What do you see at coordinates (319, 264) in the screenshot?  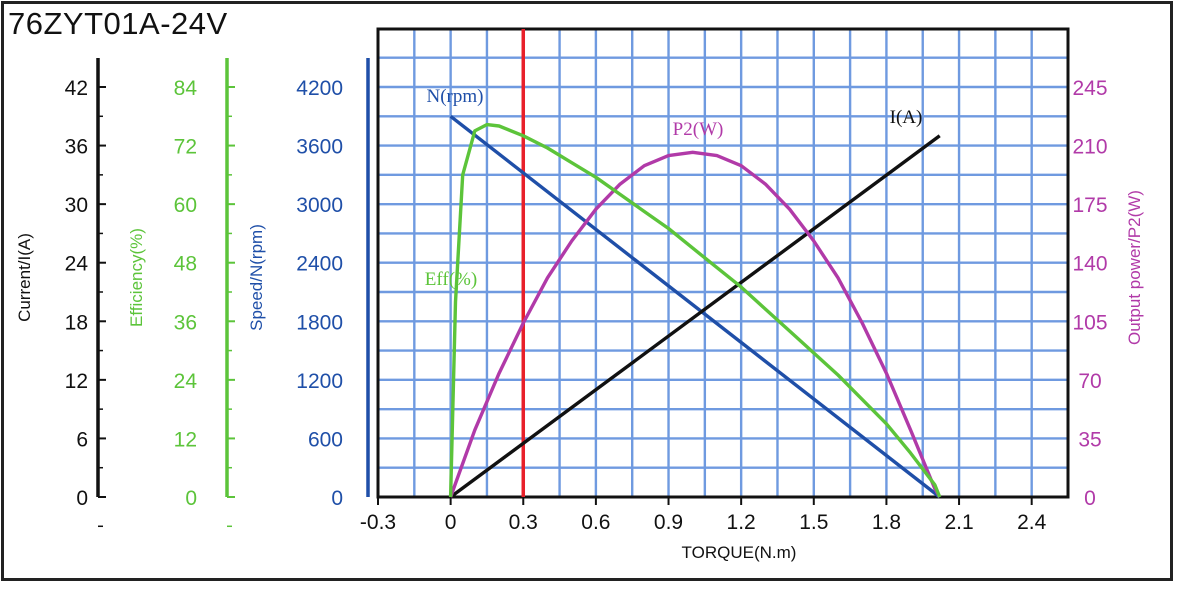 I see `speed-tick-label: 2400` at bounding box center [319, 264].